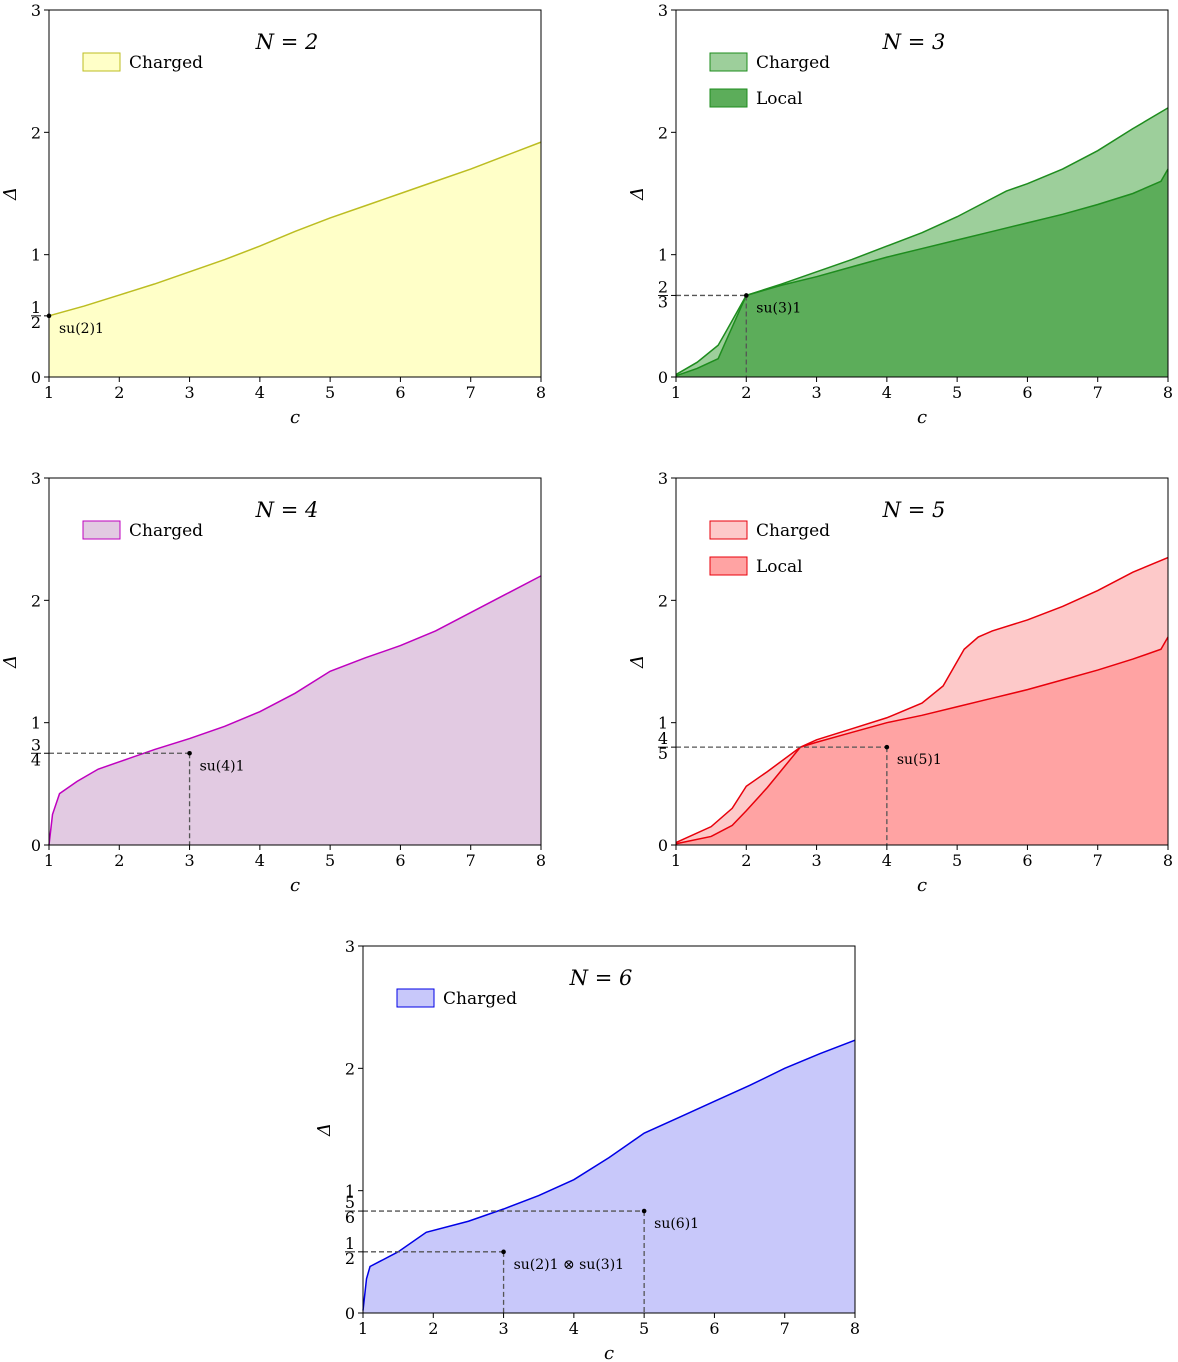 The height and width of the screenshot is (1362, 1178). I want to click on panel-title: N = 6, so click(601, 978).